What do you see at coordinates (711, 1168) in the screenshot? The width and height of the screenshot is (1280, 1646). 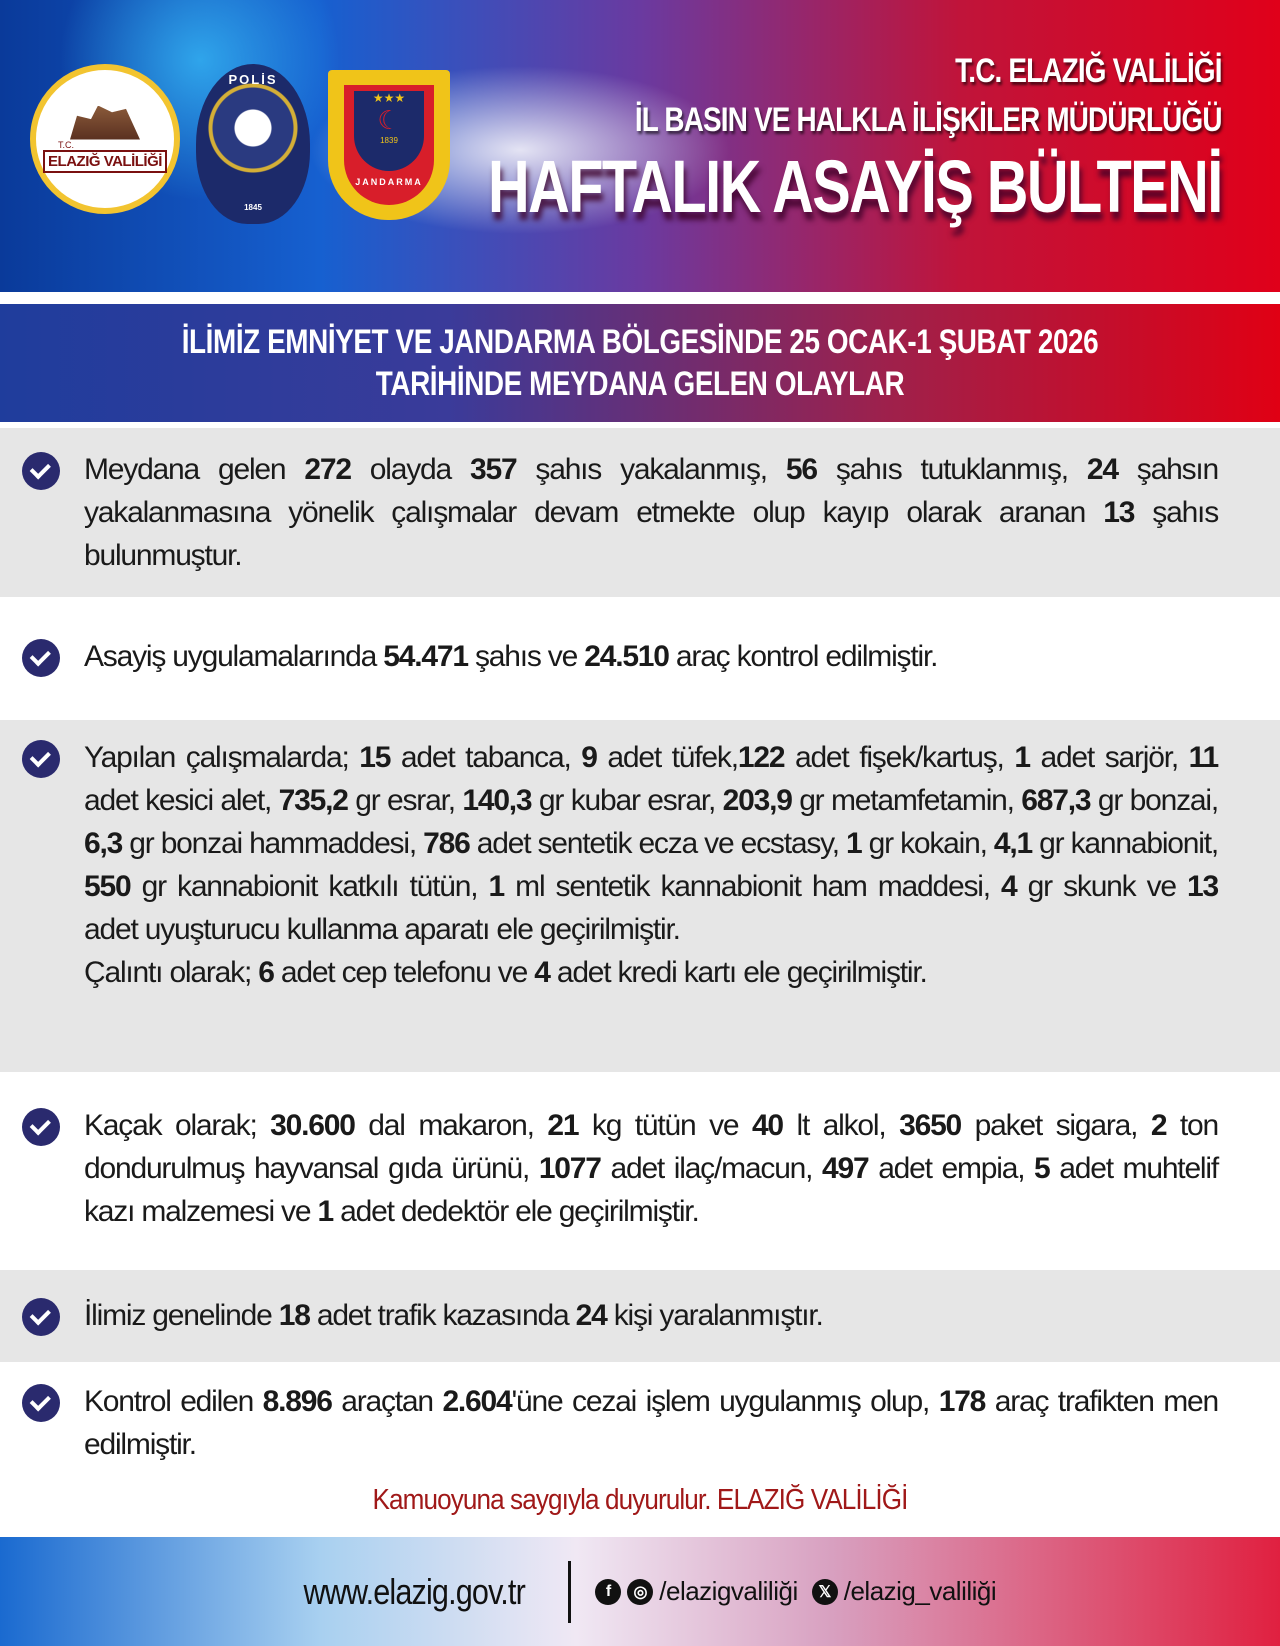 I see `text-segment: adet ilaç/macun,` at bounding box center [711, 1168].